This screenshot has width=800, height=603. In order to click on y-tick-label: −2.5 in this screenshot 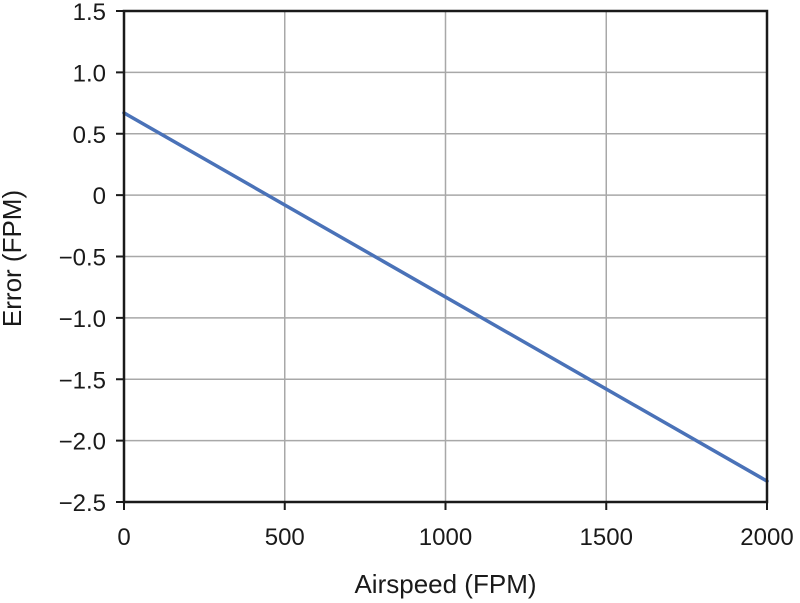, I will do `click(82, 503)`.